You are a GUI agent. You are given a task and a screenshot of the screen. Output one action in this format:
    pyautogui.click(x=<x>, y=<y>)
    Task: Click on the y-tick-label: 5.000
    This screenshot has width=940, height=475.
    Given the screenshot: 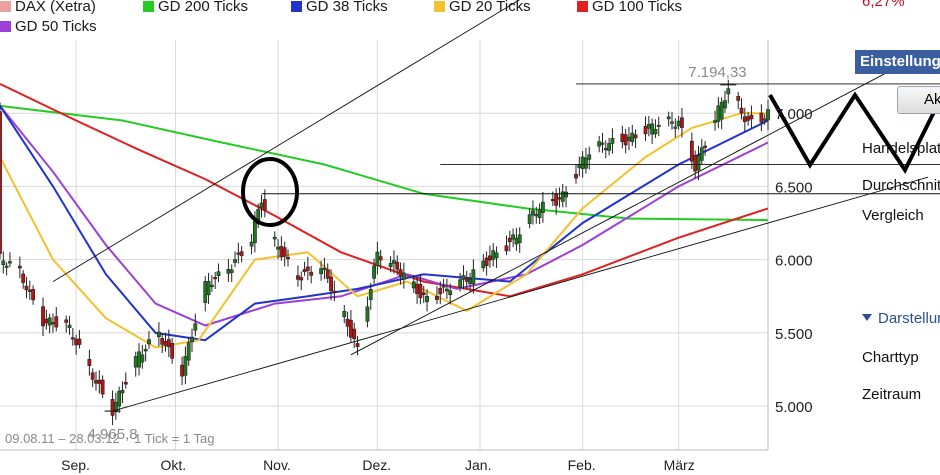 What is the action you would take?
    pyautogui.click(x=794, y=407)
    